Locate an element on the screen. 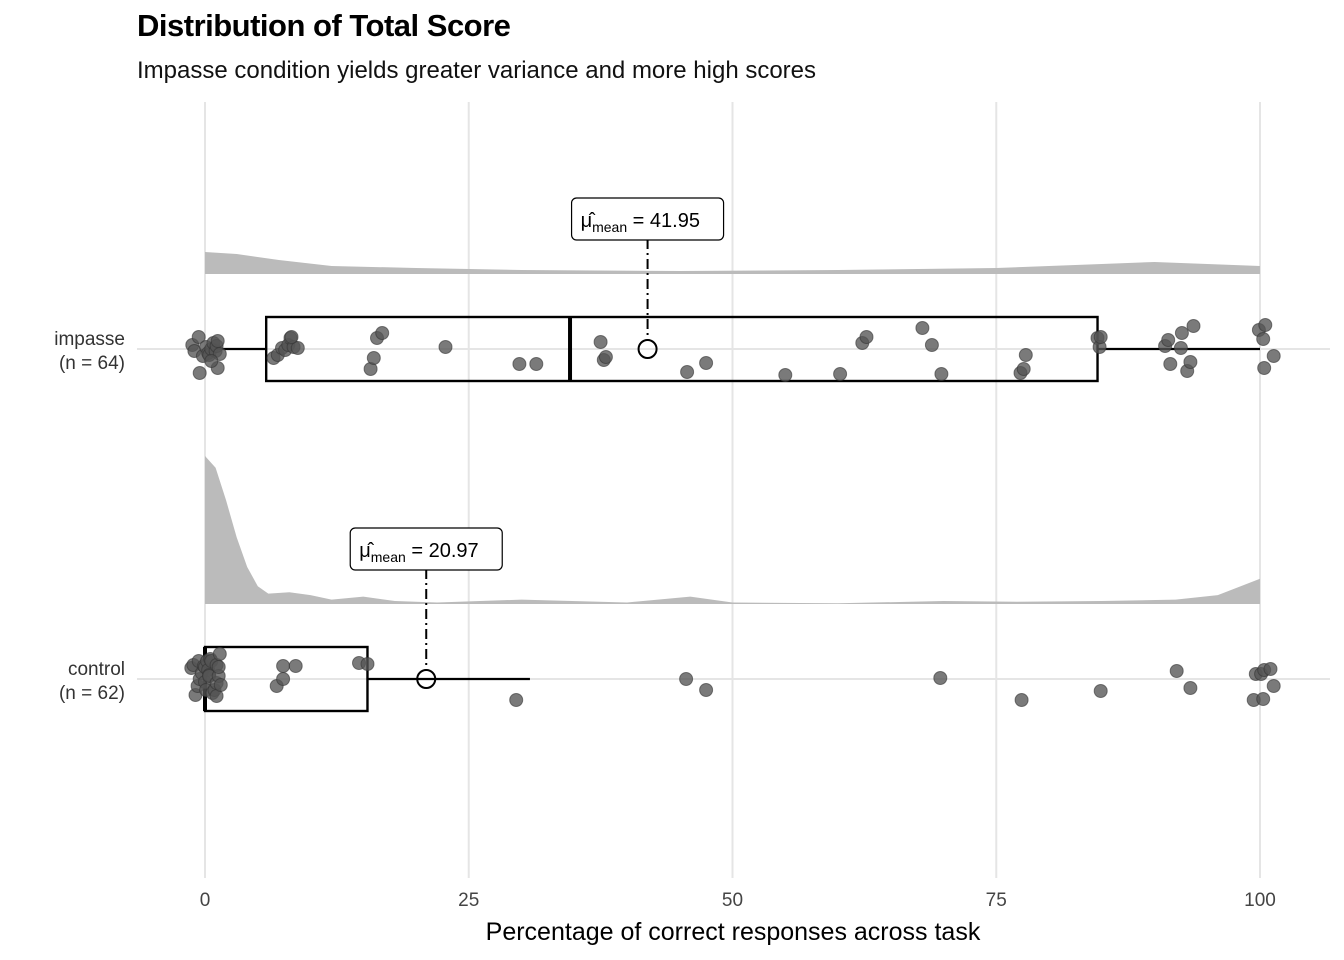 Image resolution: width=1344 pixels, height=960 pixels. y-tick-label-group: control is located at coordinates (96, 669).